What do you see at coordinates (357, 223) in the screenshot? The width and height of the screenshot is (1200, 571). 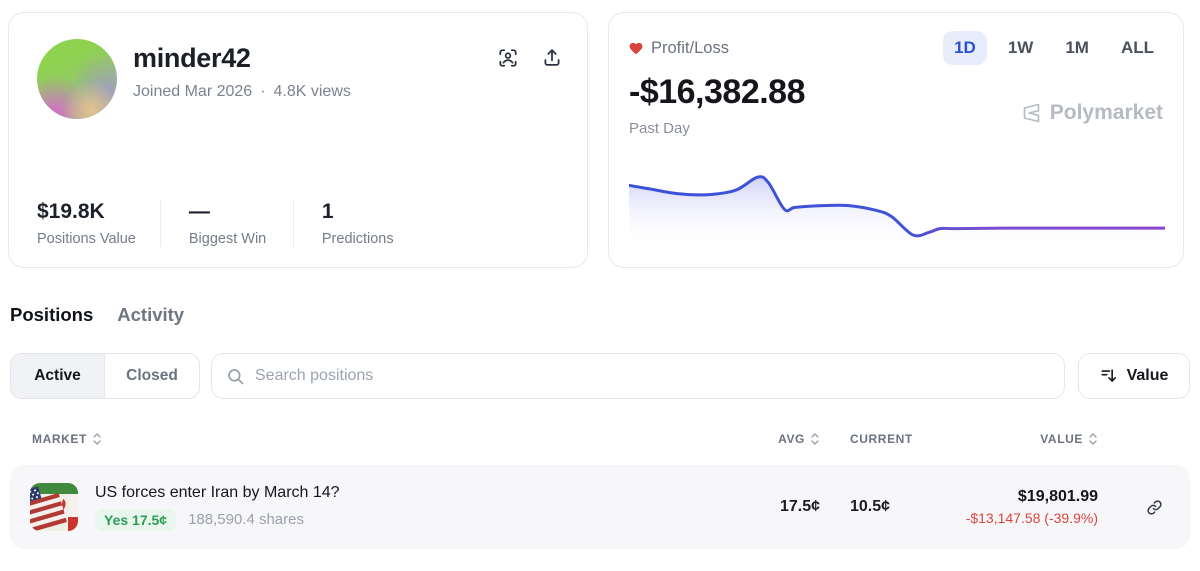 I see `stat-predictions: 1 Predictions` at bounding box center [357, 223].